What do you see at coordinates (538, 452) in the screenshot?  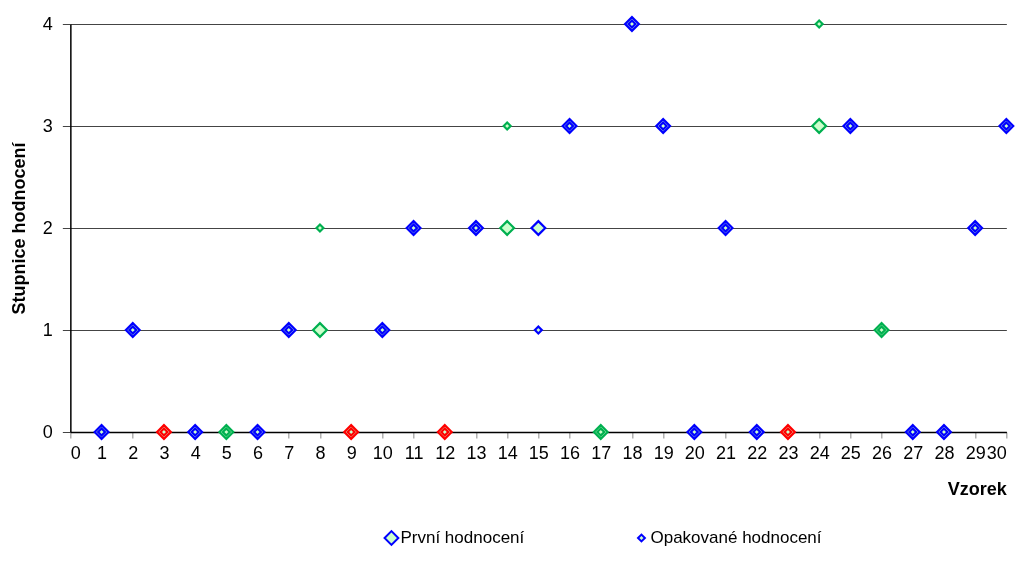 I see `x-tick-label: 15` at bounding box center [538, 452].